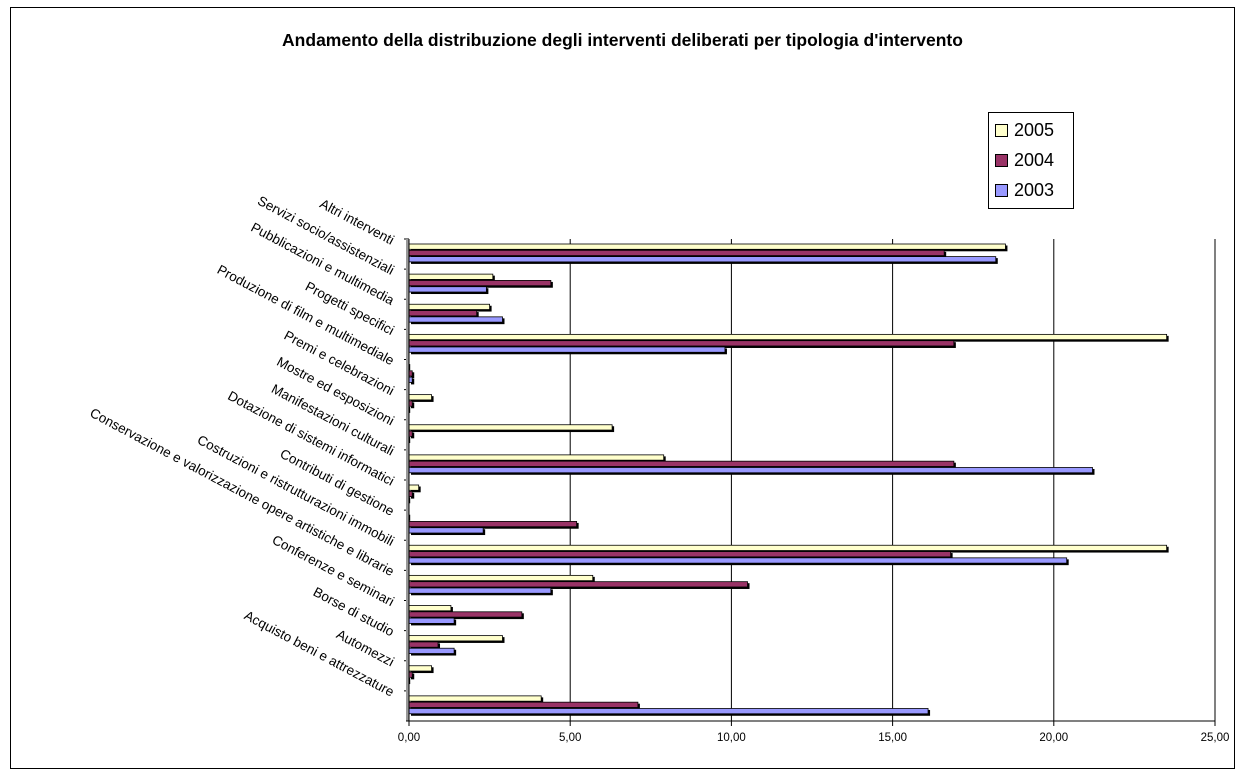 This screenshot has height=773, width=1245. I want to click on axis-wall, so click(407, 480).